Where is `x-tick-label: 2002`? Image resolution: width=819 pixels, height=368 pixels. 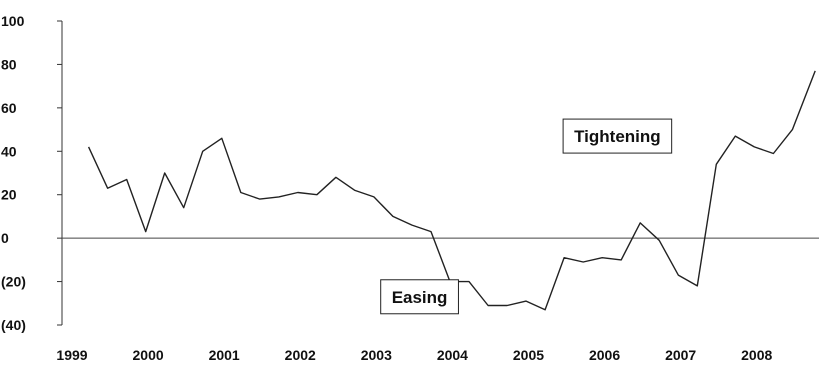 x-tick-label: 2002 is located at coordinates (300, 355).